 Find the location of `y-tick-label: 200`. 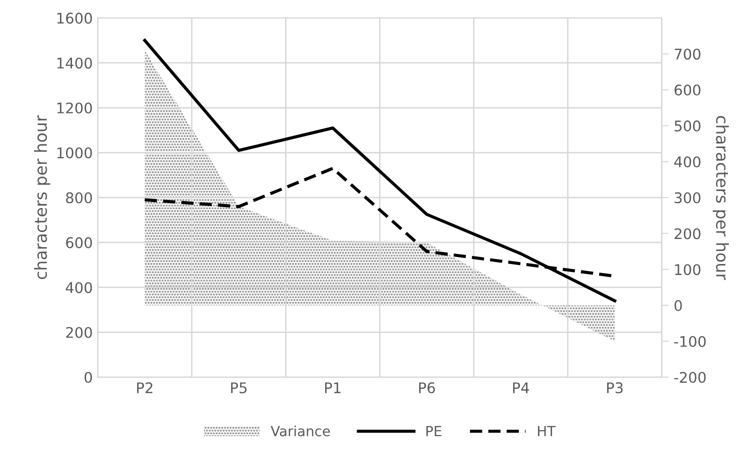

y-tick-label: 200 is located at coordinates (79, 332).